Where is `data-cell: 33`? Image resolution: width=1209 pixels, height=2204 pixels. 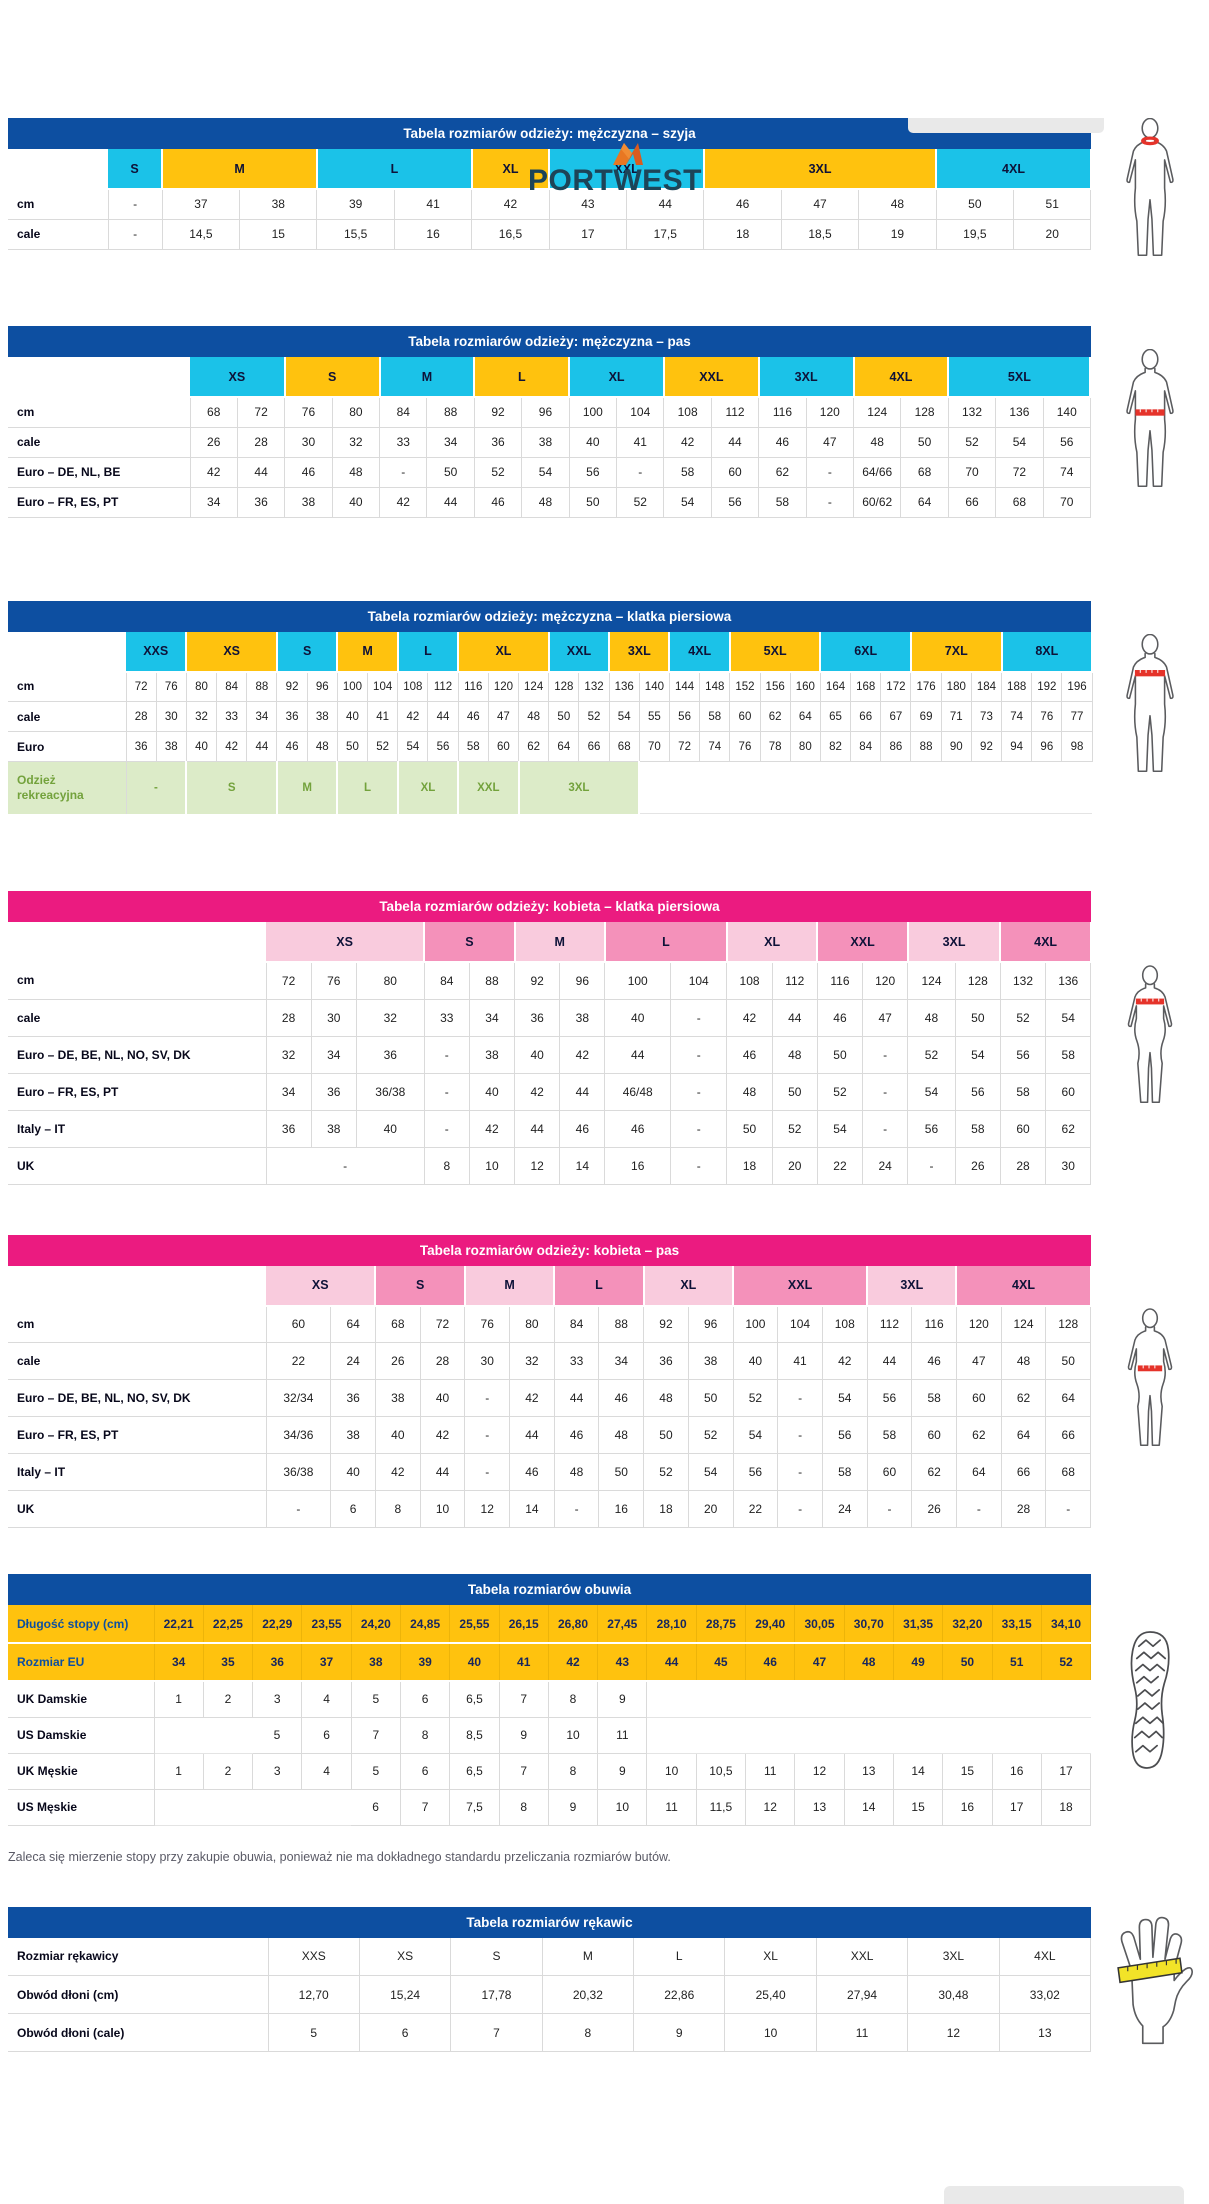
data-cell: 33 is located at coordinates (447, 1018).